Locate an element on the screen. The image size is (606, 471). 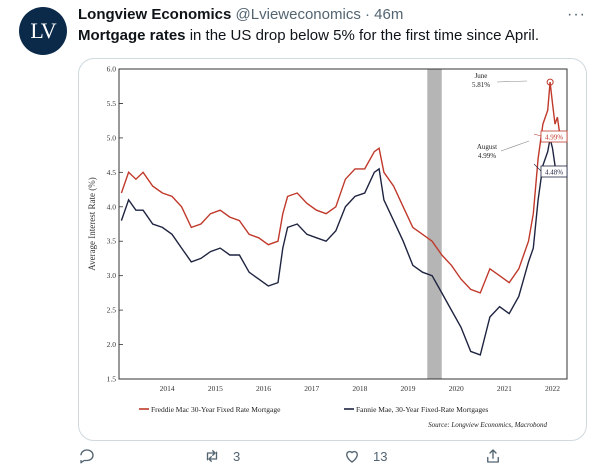
y-tick-label: 5.5 is located at coordinates (112, 103).